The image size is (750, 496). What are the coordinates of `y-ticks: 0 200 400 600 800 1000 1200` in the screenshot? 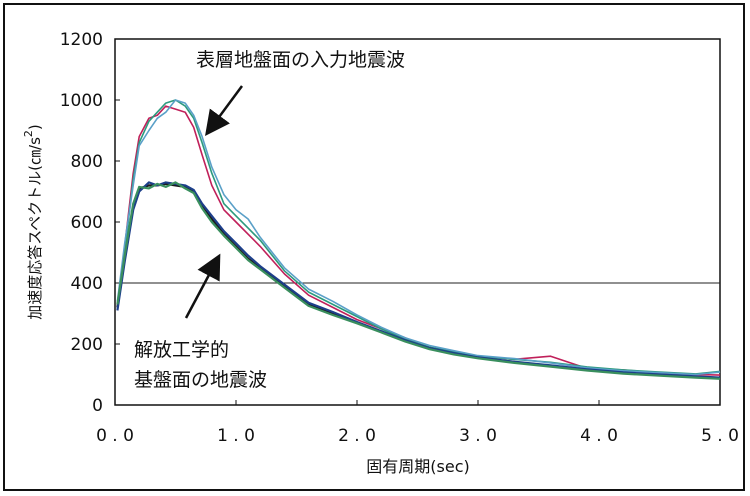 It's located at (90, 223).